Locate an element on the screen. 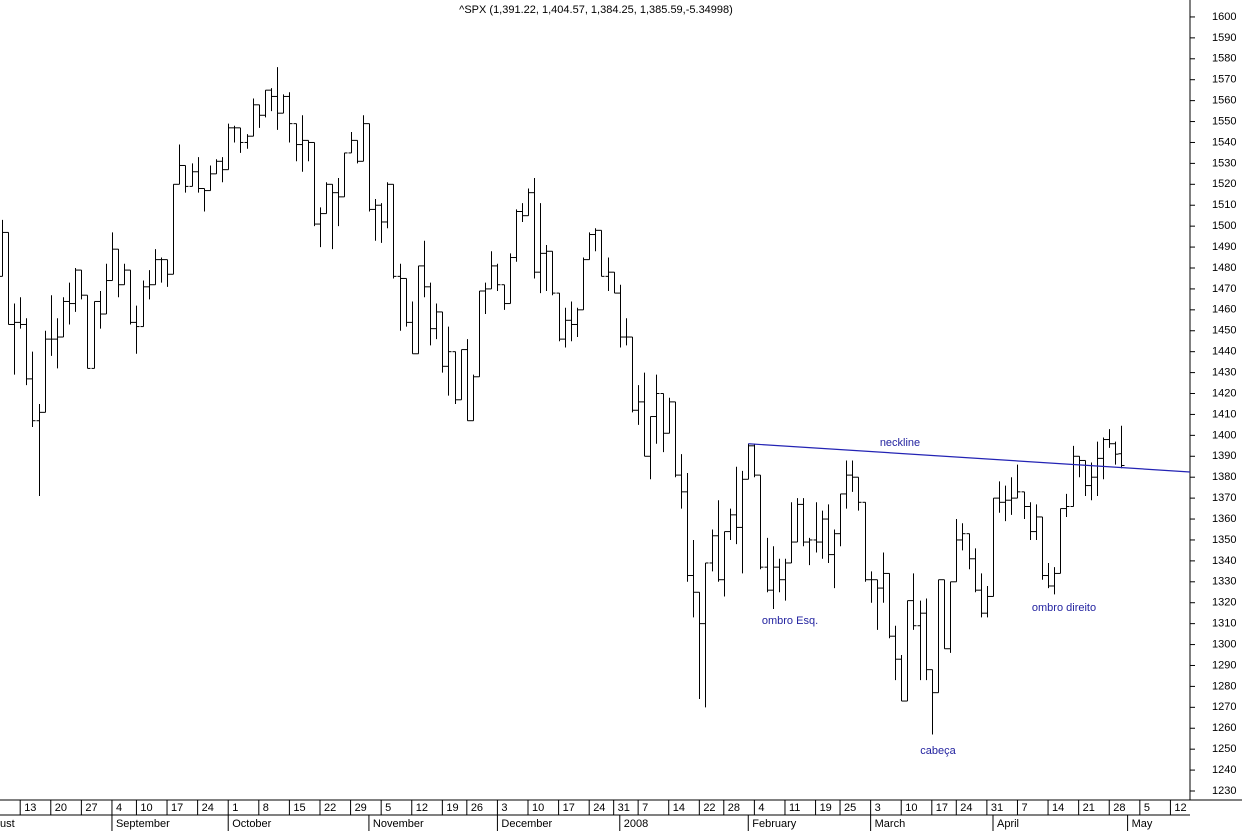  y-tick-label: 1450 is located at coordinates (1224, 331).